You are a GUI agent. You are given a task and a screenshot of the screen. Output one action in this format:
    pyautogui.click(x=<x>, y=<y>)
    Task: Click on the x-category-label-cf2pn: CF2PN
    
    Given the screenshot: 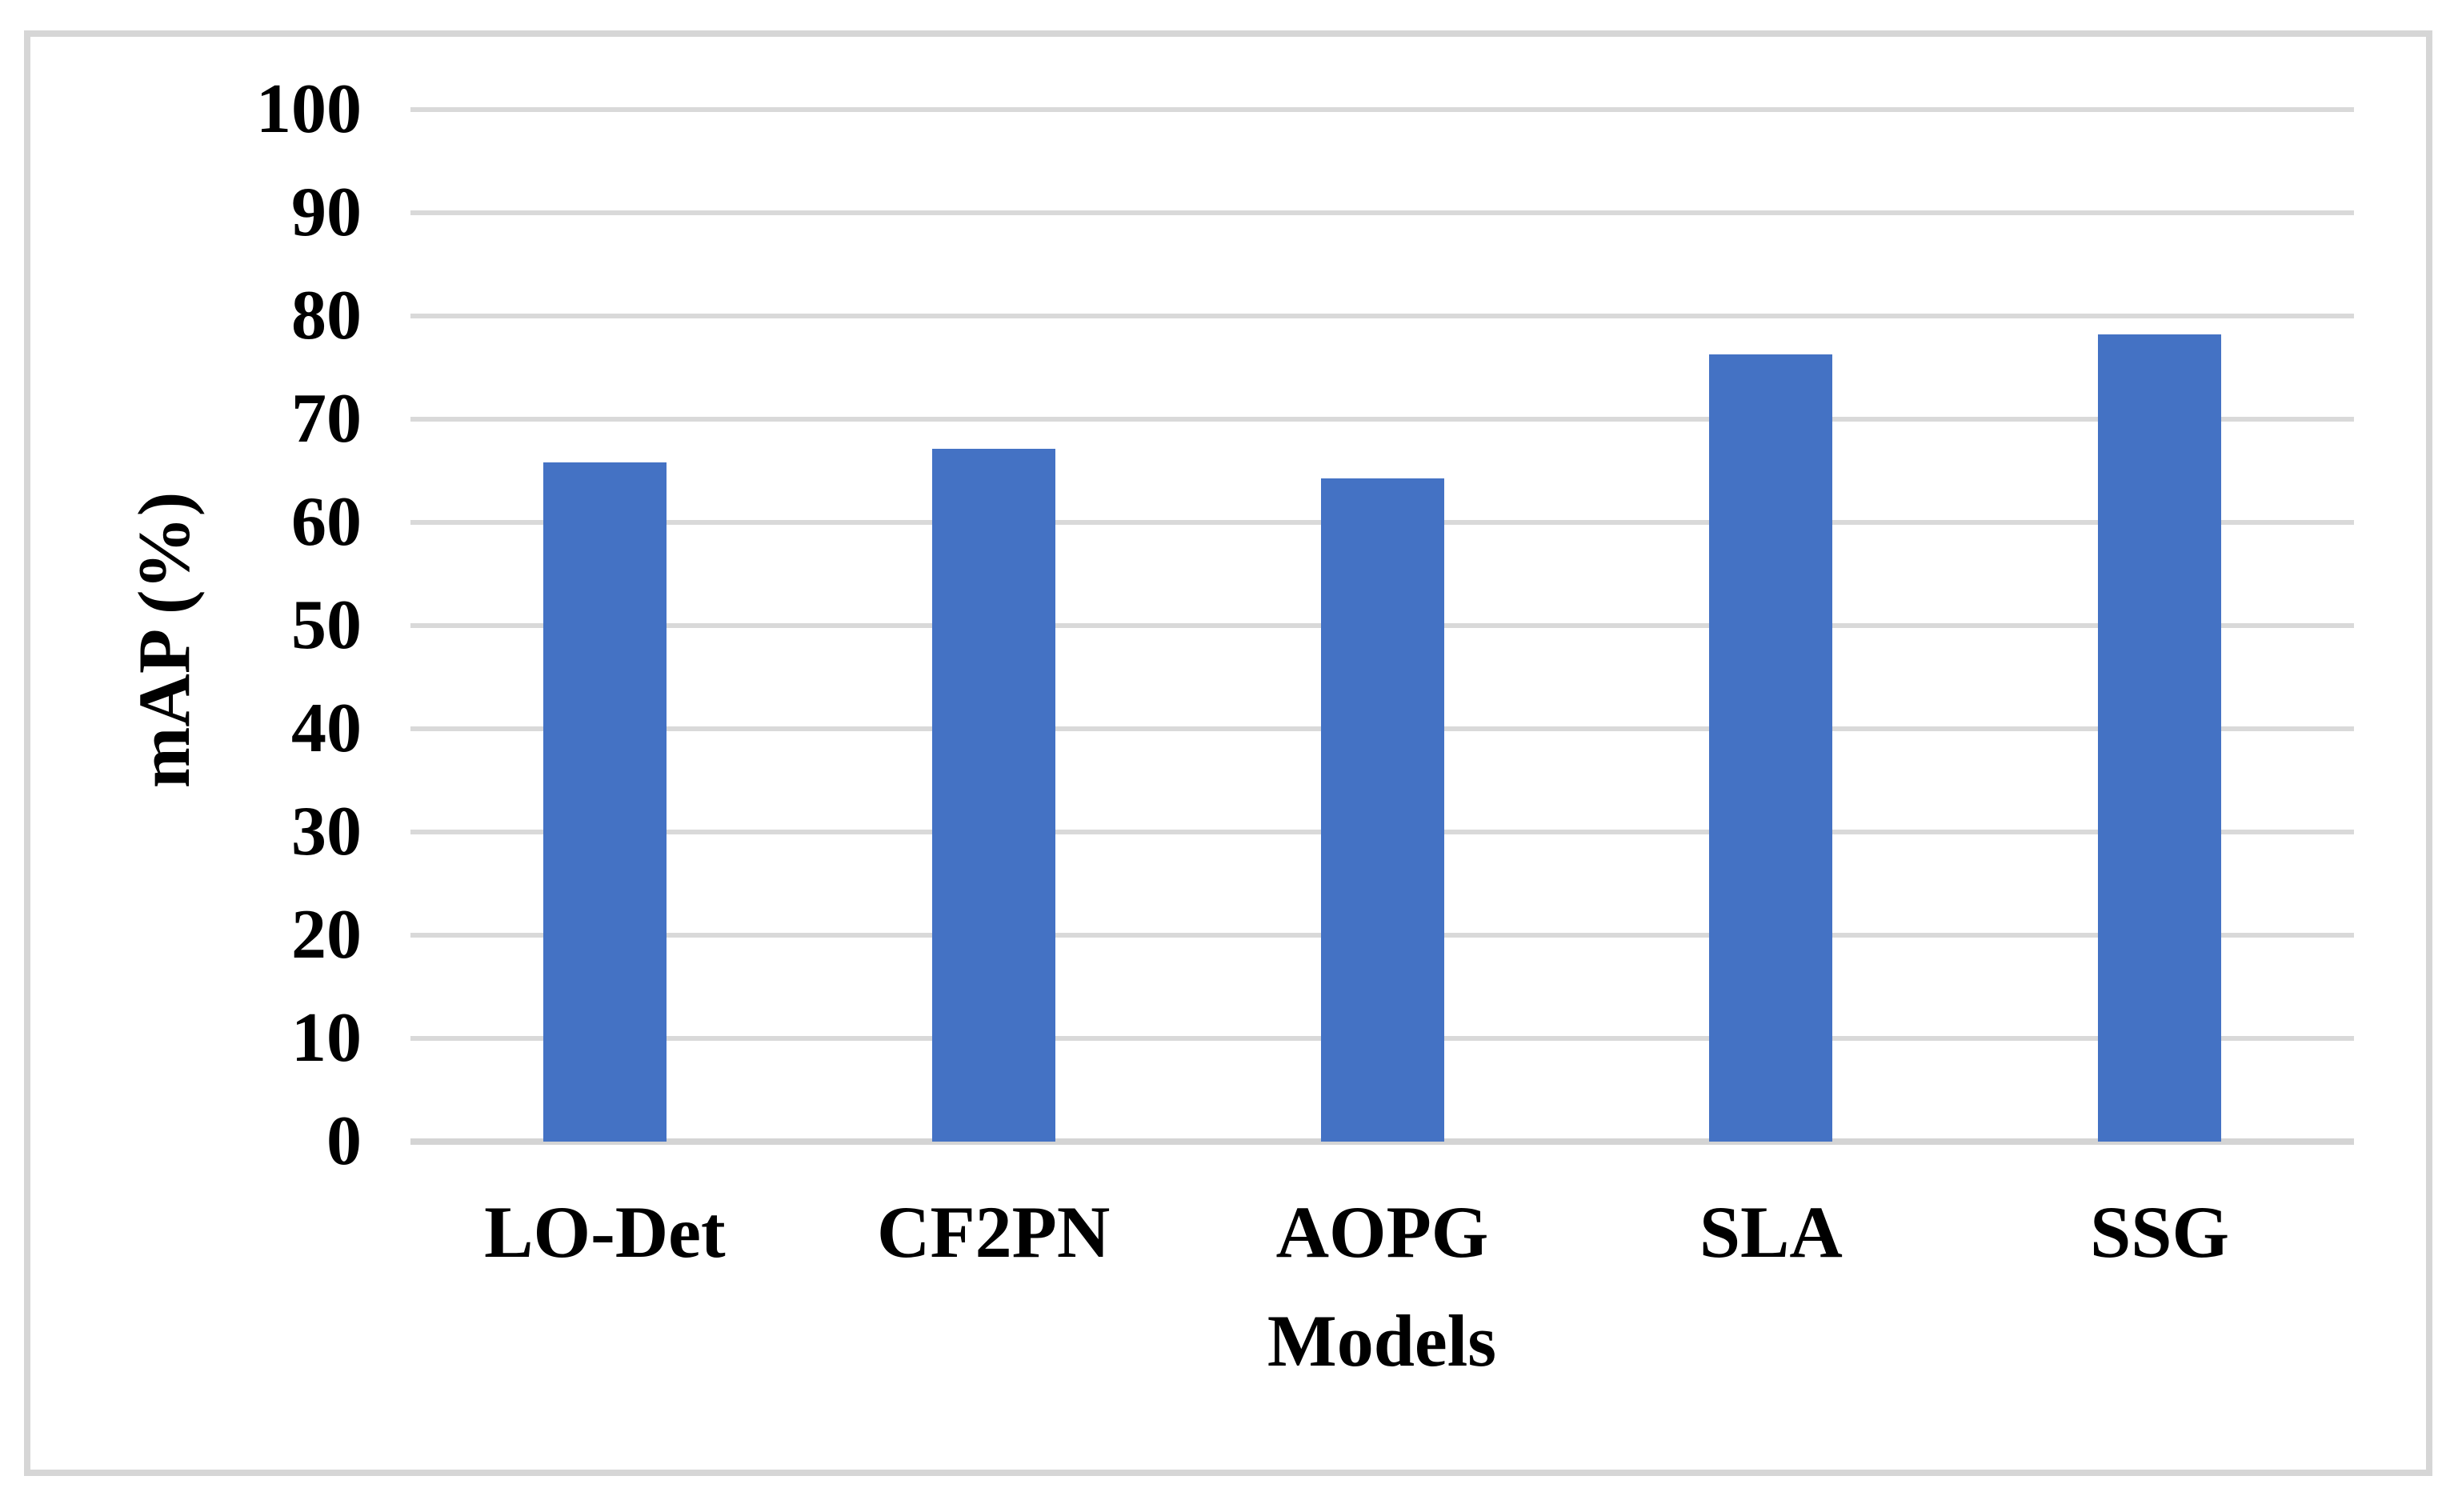 What is the action you would take?
    pyautogui.click(x=994, y=1232)
    